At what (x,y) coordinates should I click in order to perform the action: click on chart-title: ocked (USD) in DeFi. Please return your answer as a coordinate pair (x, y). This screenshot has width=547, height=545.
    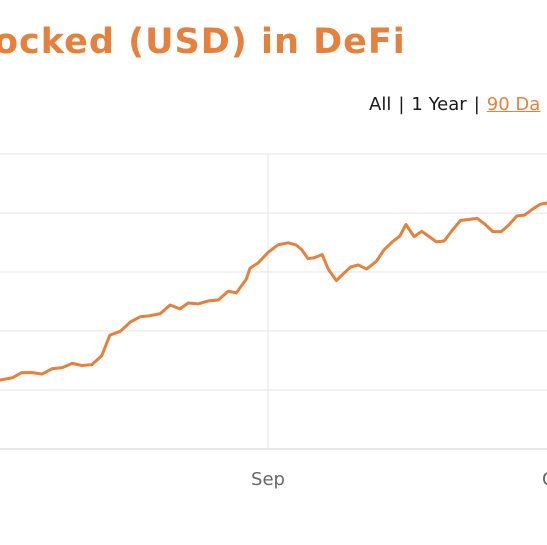
    Looking at the image, I should click on (203, 42).